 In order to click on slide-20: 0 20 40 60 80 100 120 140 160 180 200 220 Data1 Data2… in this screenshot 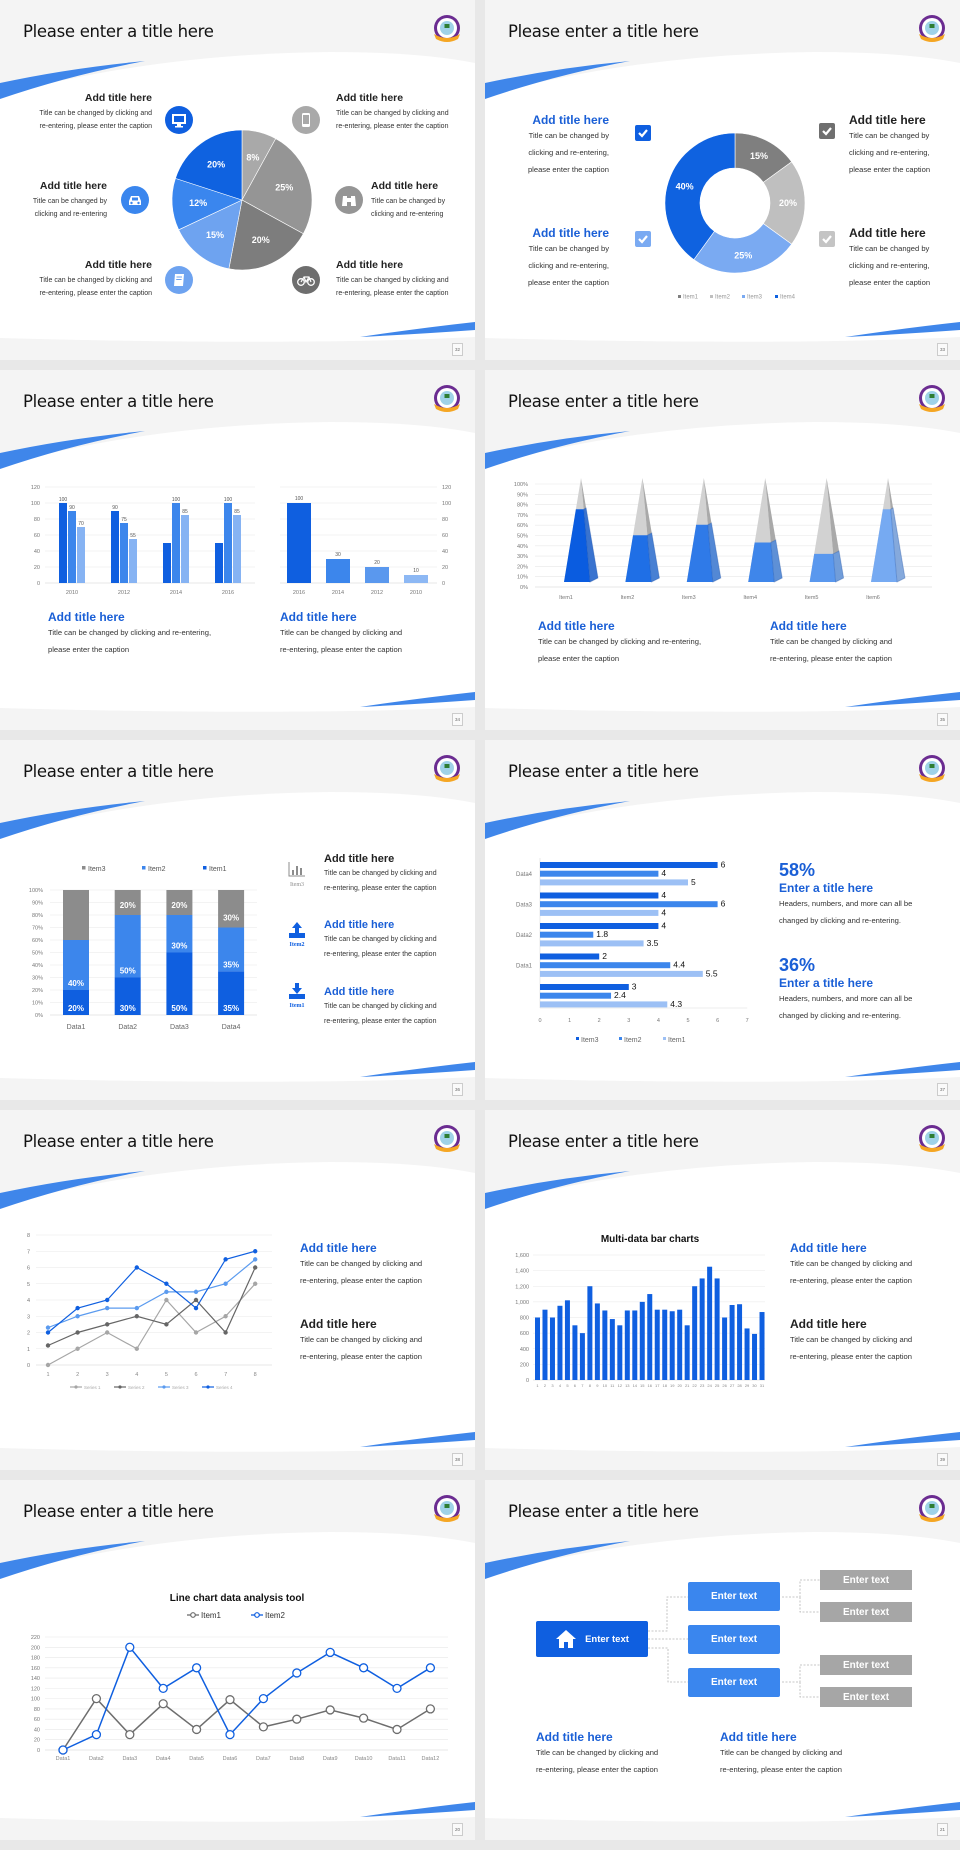, I will do `click(237, 1660)`.